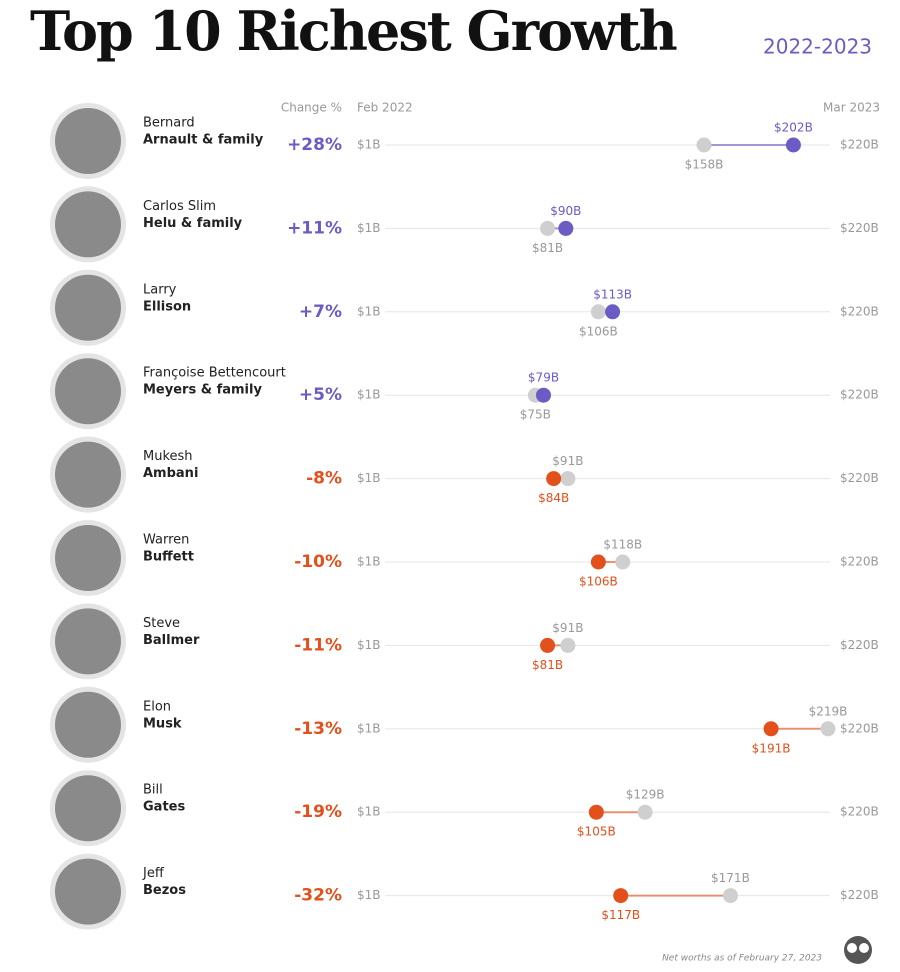 The height and width of the screenshot is (972, 900). What do you see at coordinates (354, 31) in the screenshot?
I see `chart-title: Top 10 Richest Growth` at bounding box center [354, 31].